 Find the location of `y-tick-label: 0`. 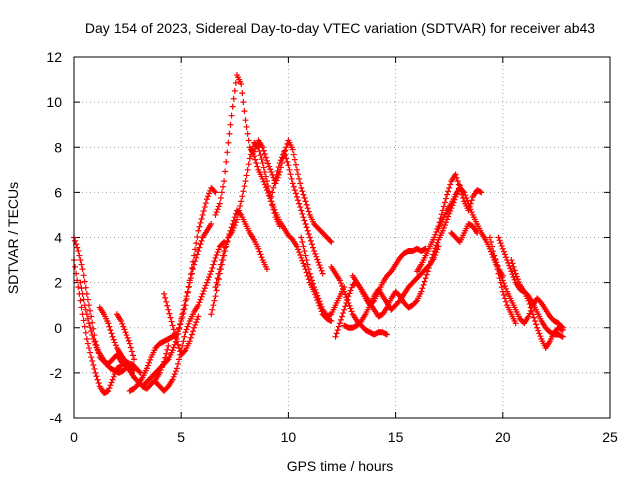

y-tick-label: 0 is located at coordinates (58, 328).